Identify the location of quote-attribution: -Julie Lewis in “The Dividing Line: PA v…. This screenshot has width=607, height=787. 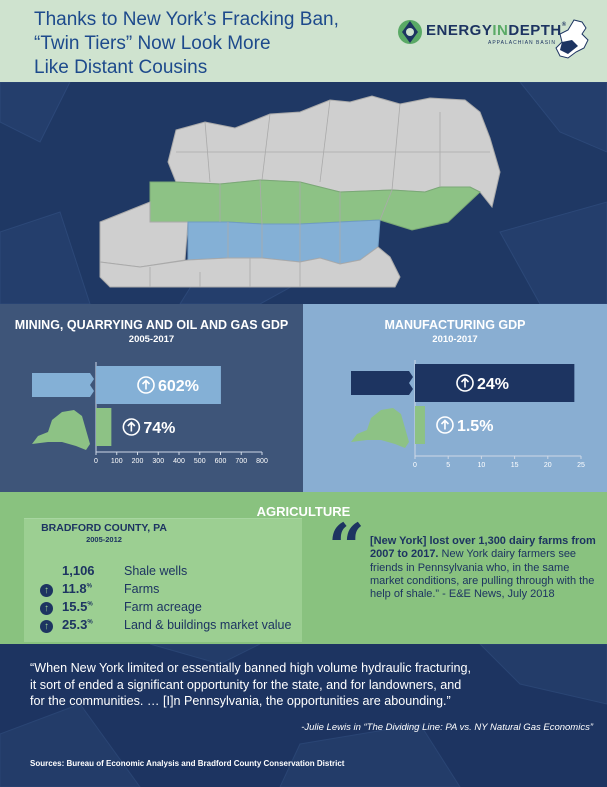
(447, 727).